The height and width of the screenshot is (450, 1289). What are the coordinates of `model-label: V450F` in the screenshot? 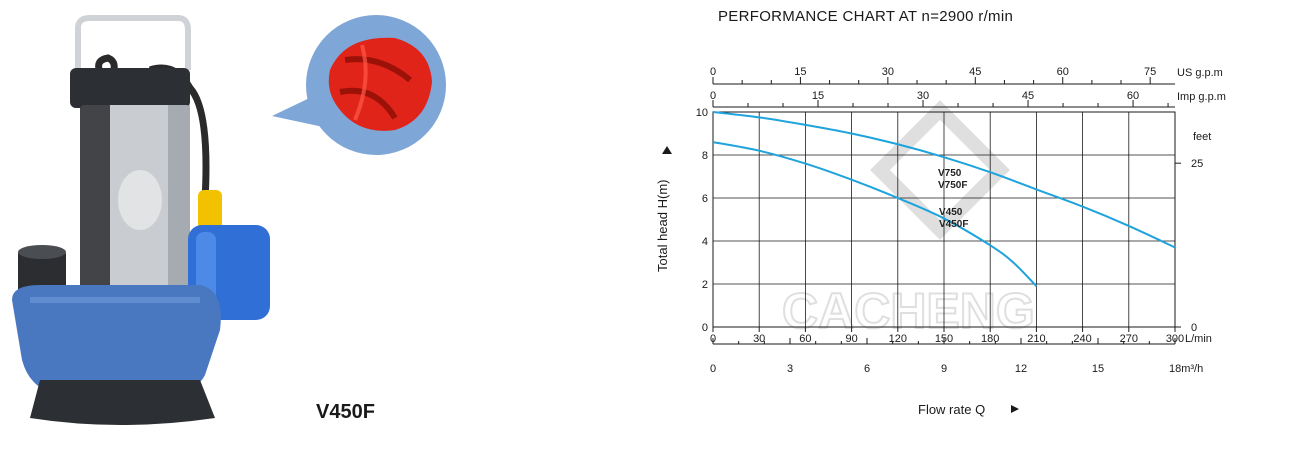 It's located at (345, 412).